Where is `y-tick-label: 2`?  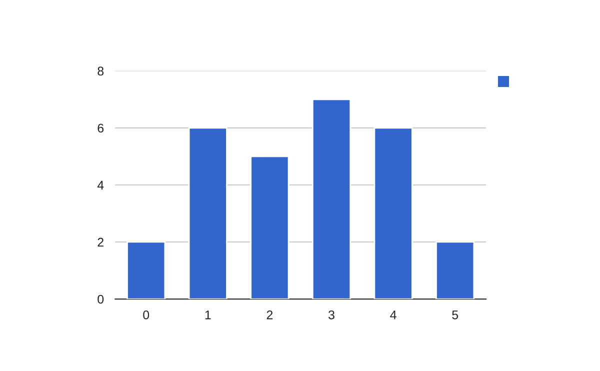
y-tick-label: 2 is located at coordinates (101, 242).